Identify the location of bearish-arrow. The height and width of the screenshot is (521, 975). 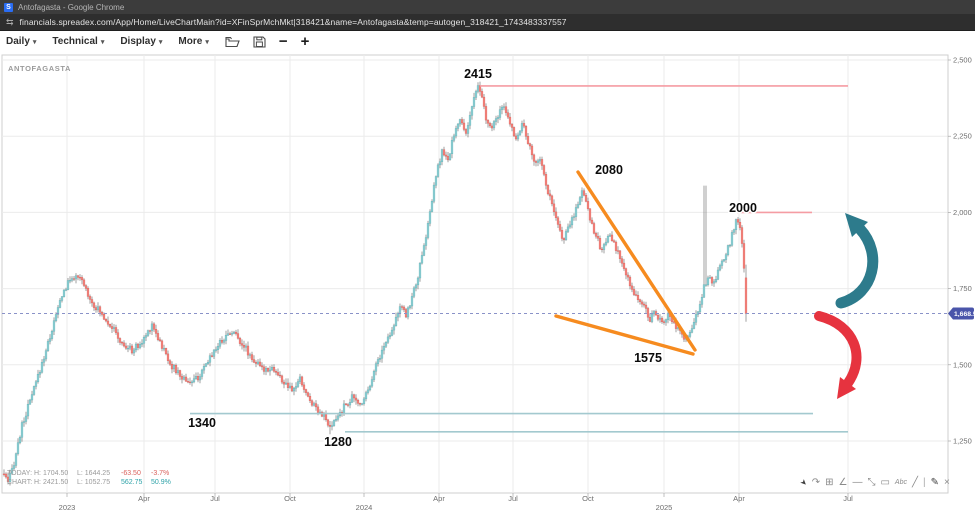
(838, 355).